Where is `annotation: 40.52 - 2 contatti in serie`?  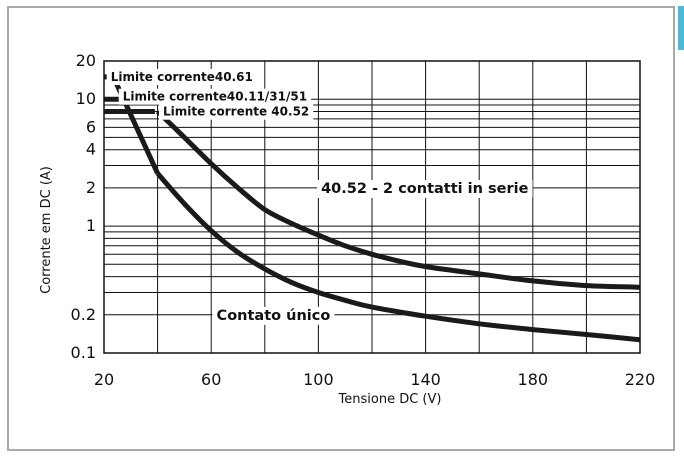 annotation: 40.52 - 2 contatti in serie is located at coordinates (425, 188).